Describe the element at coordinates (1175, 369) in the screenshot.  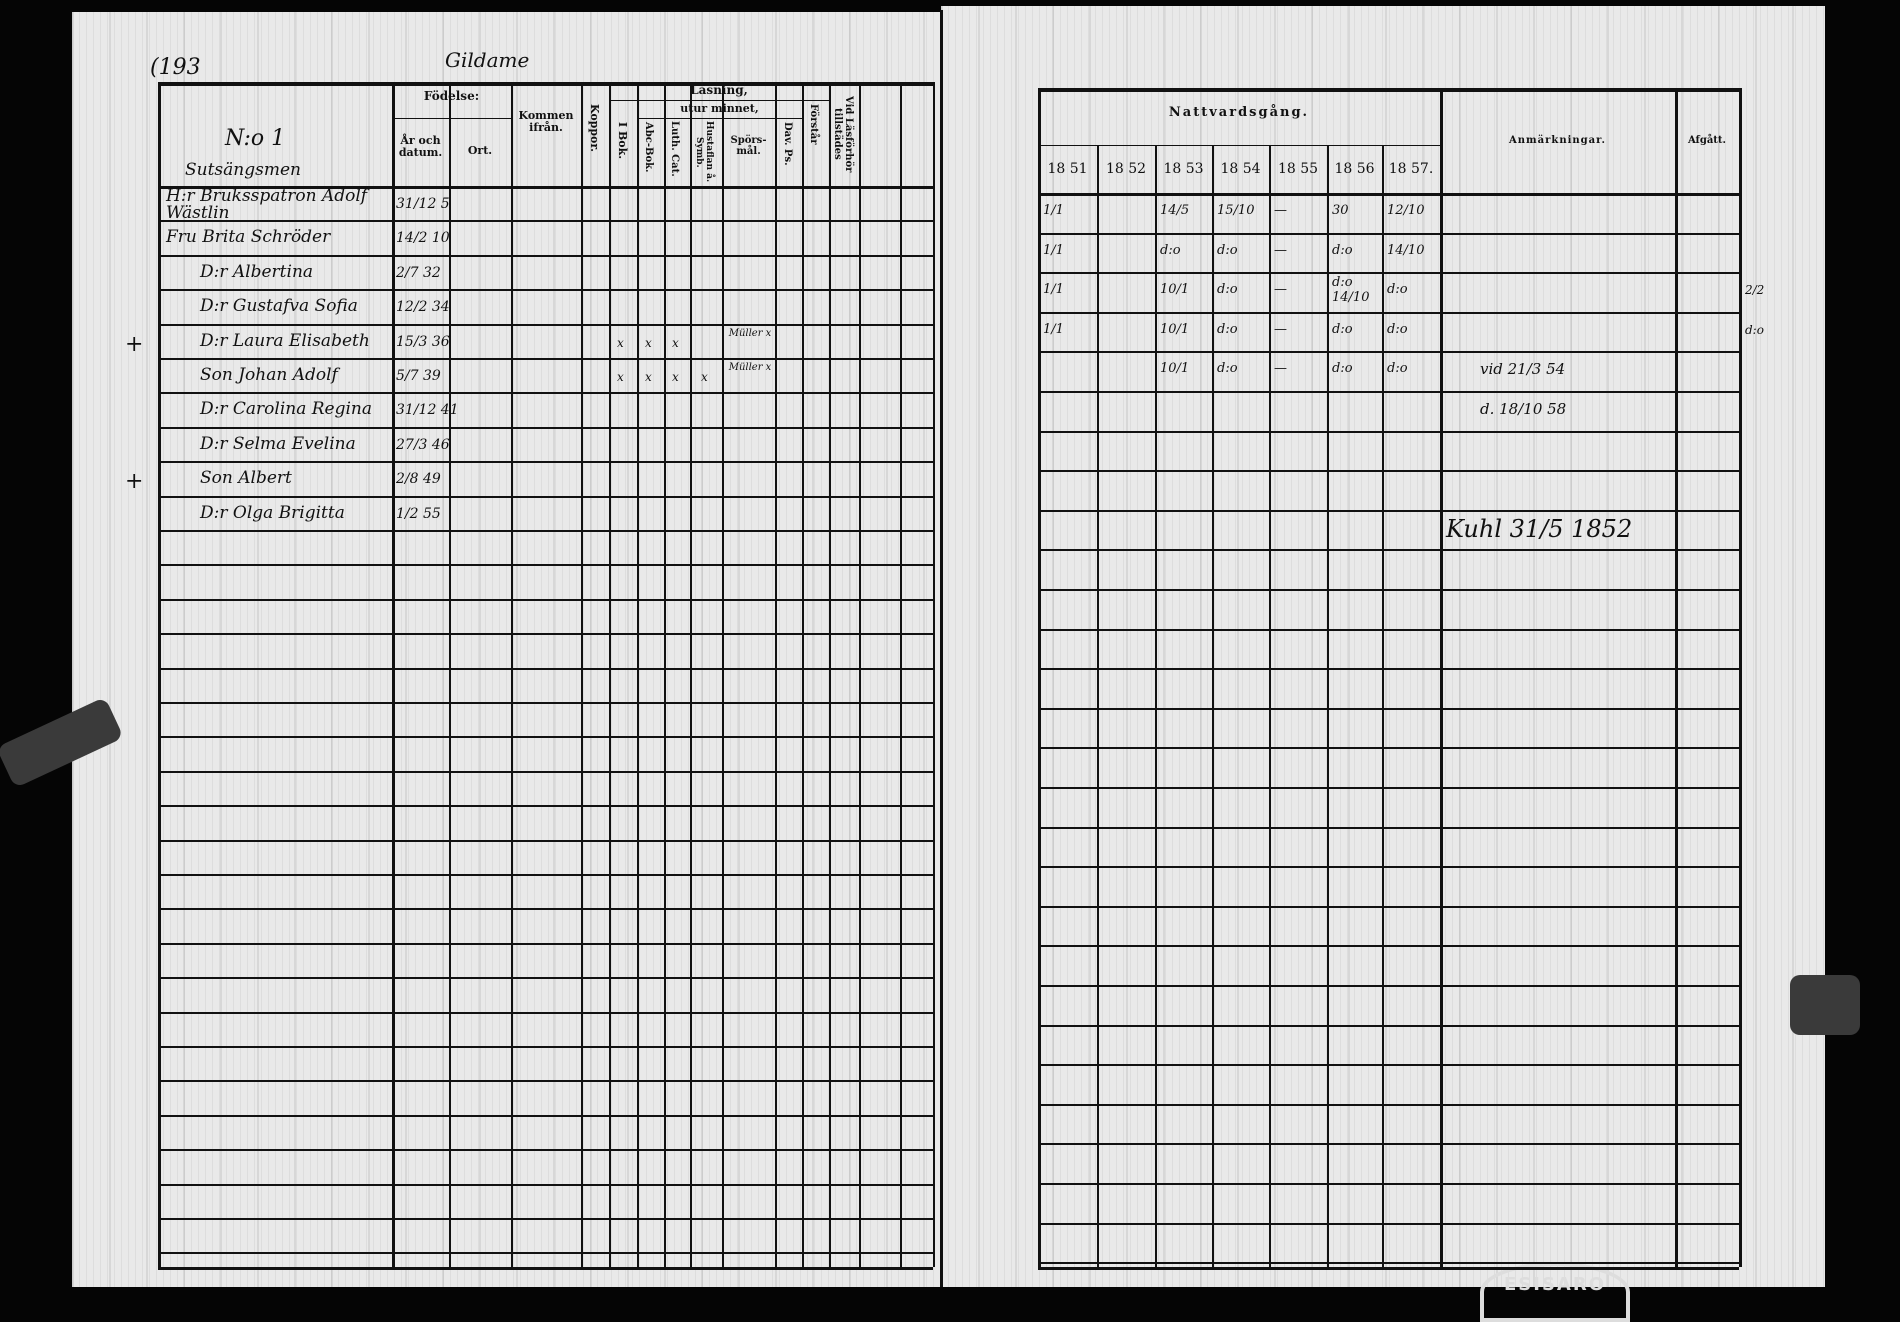
I see `communion-entry: 10/1` at that location.